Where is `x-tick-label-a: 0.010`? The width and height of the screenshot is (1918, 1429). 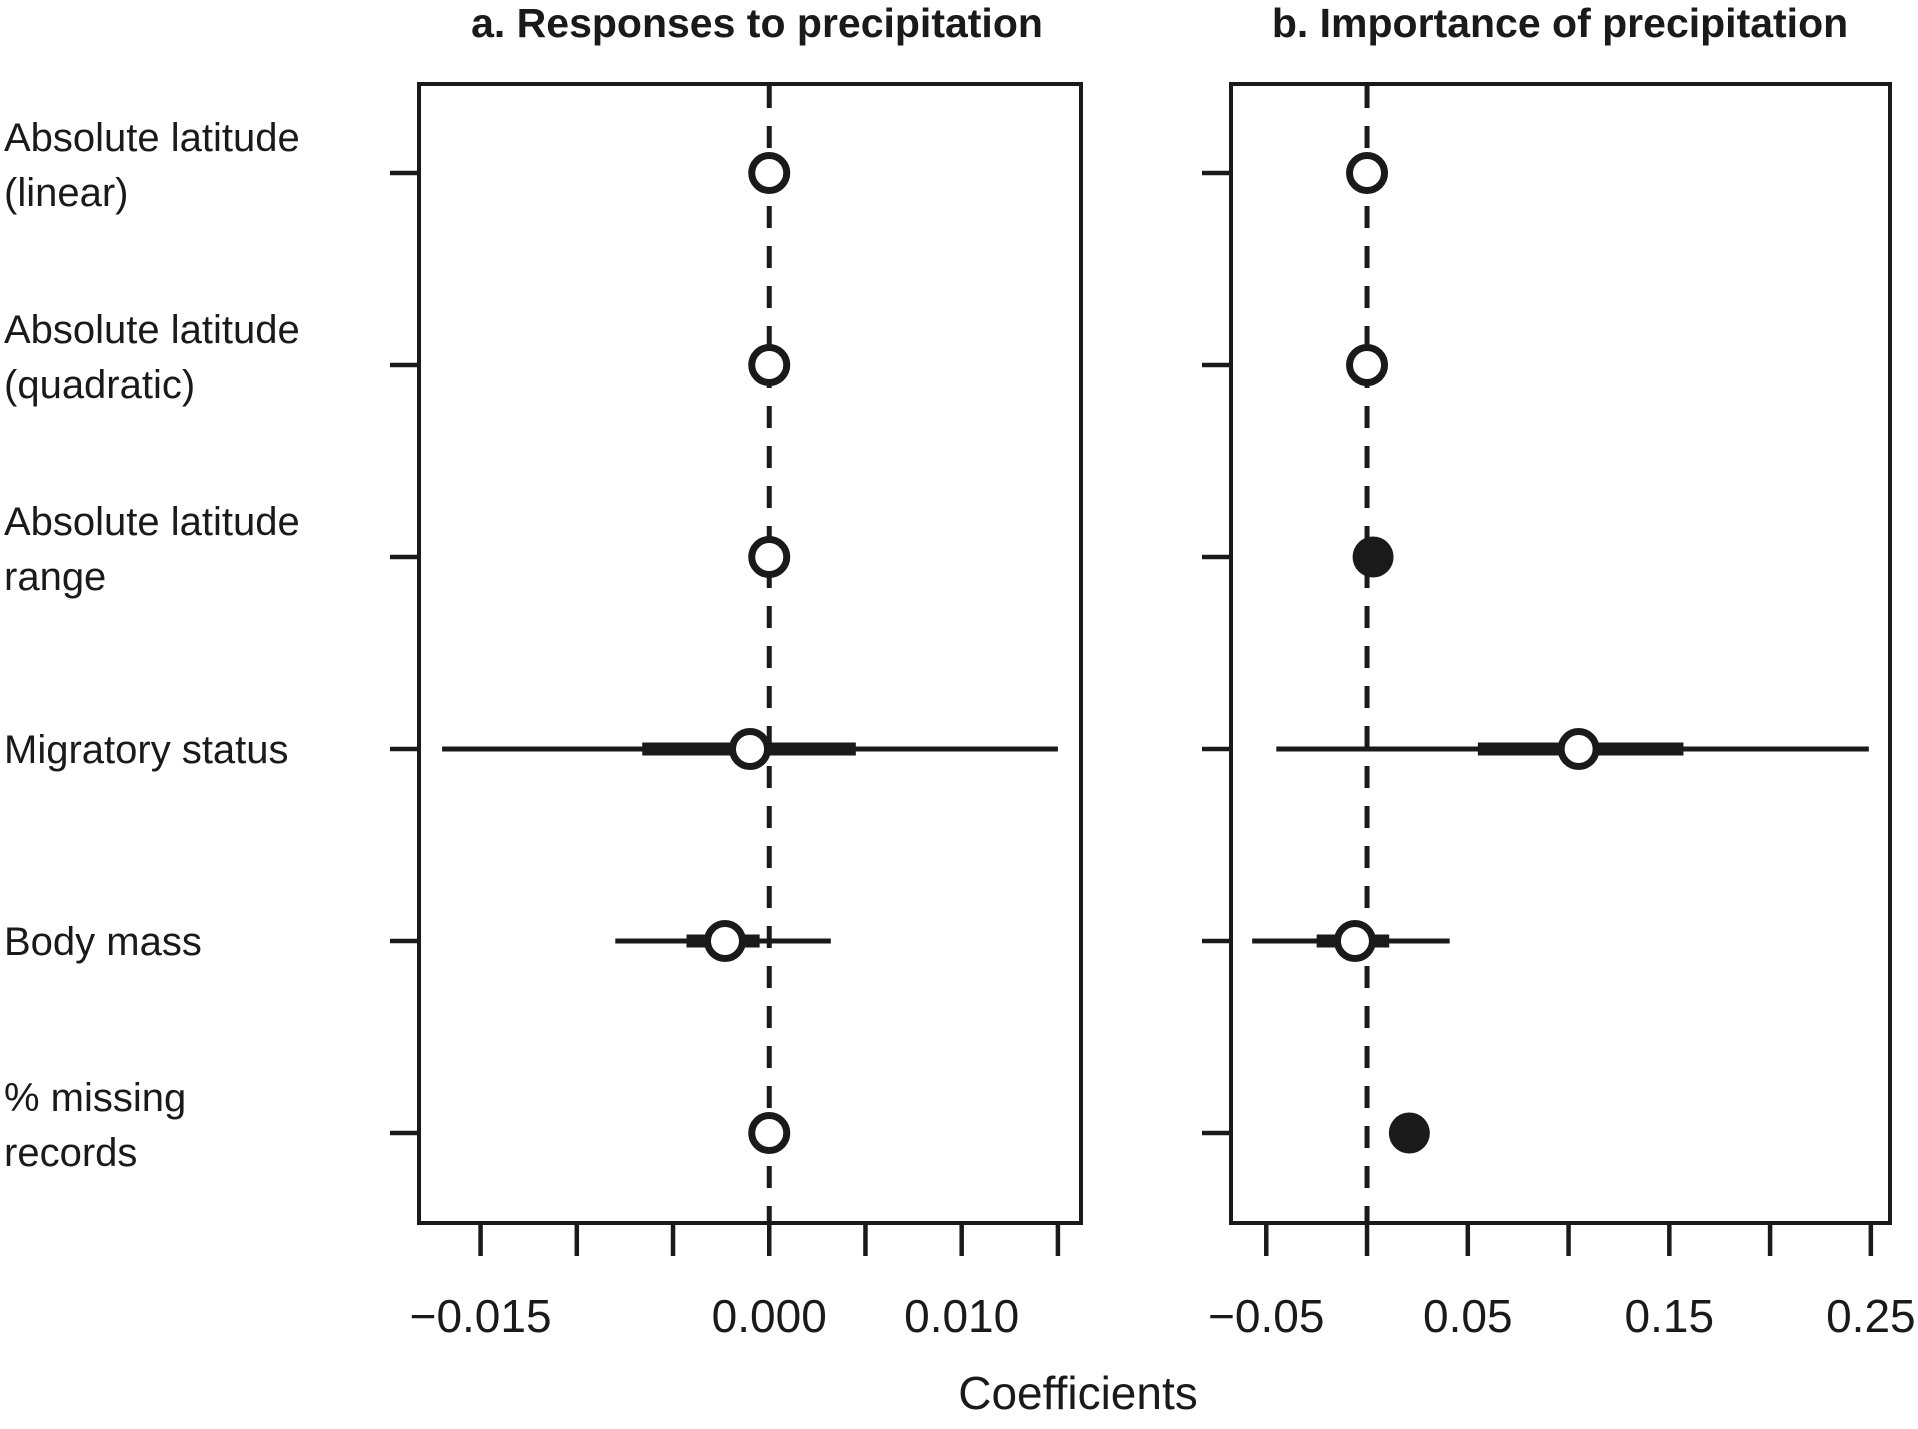
x-tick-label-a: 0.010 is located at coordinates (961, 1316).